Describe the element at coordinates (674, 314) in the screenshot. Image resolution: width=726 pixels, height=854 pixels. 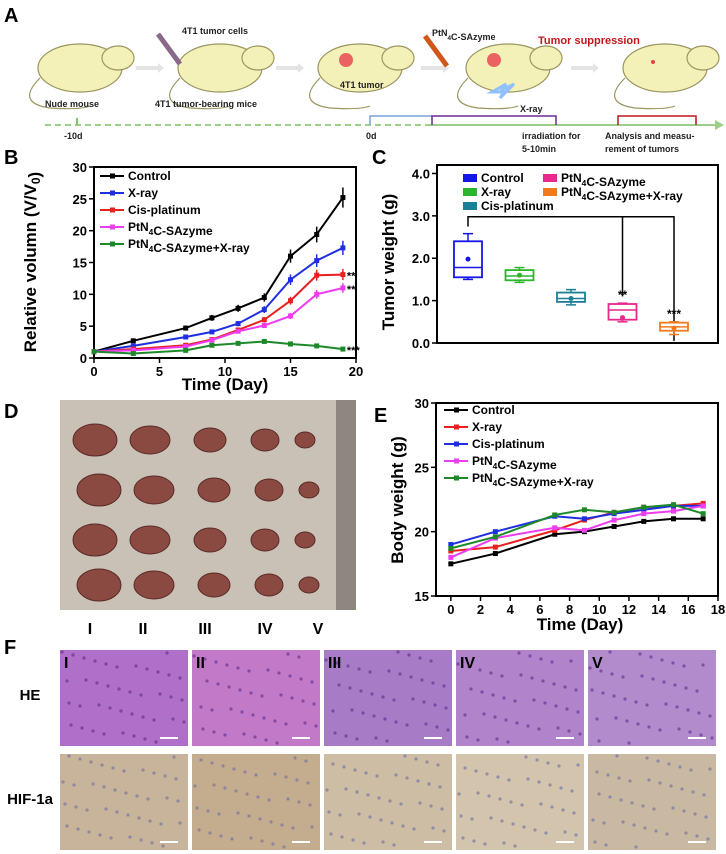
I see `significance-label: ***` at that location.